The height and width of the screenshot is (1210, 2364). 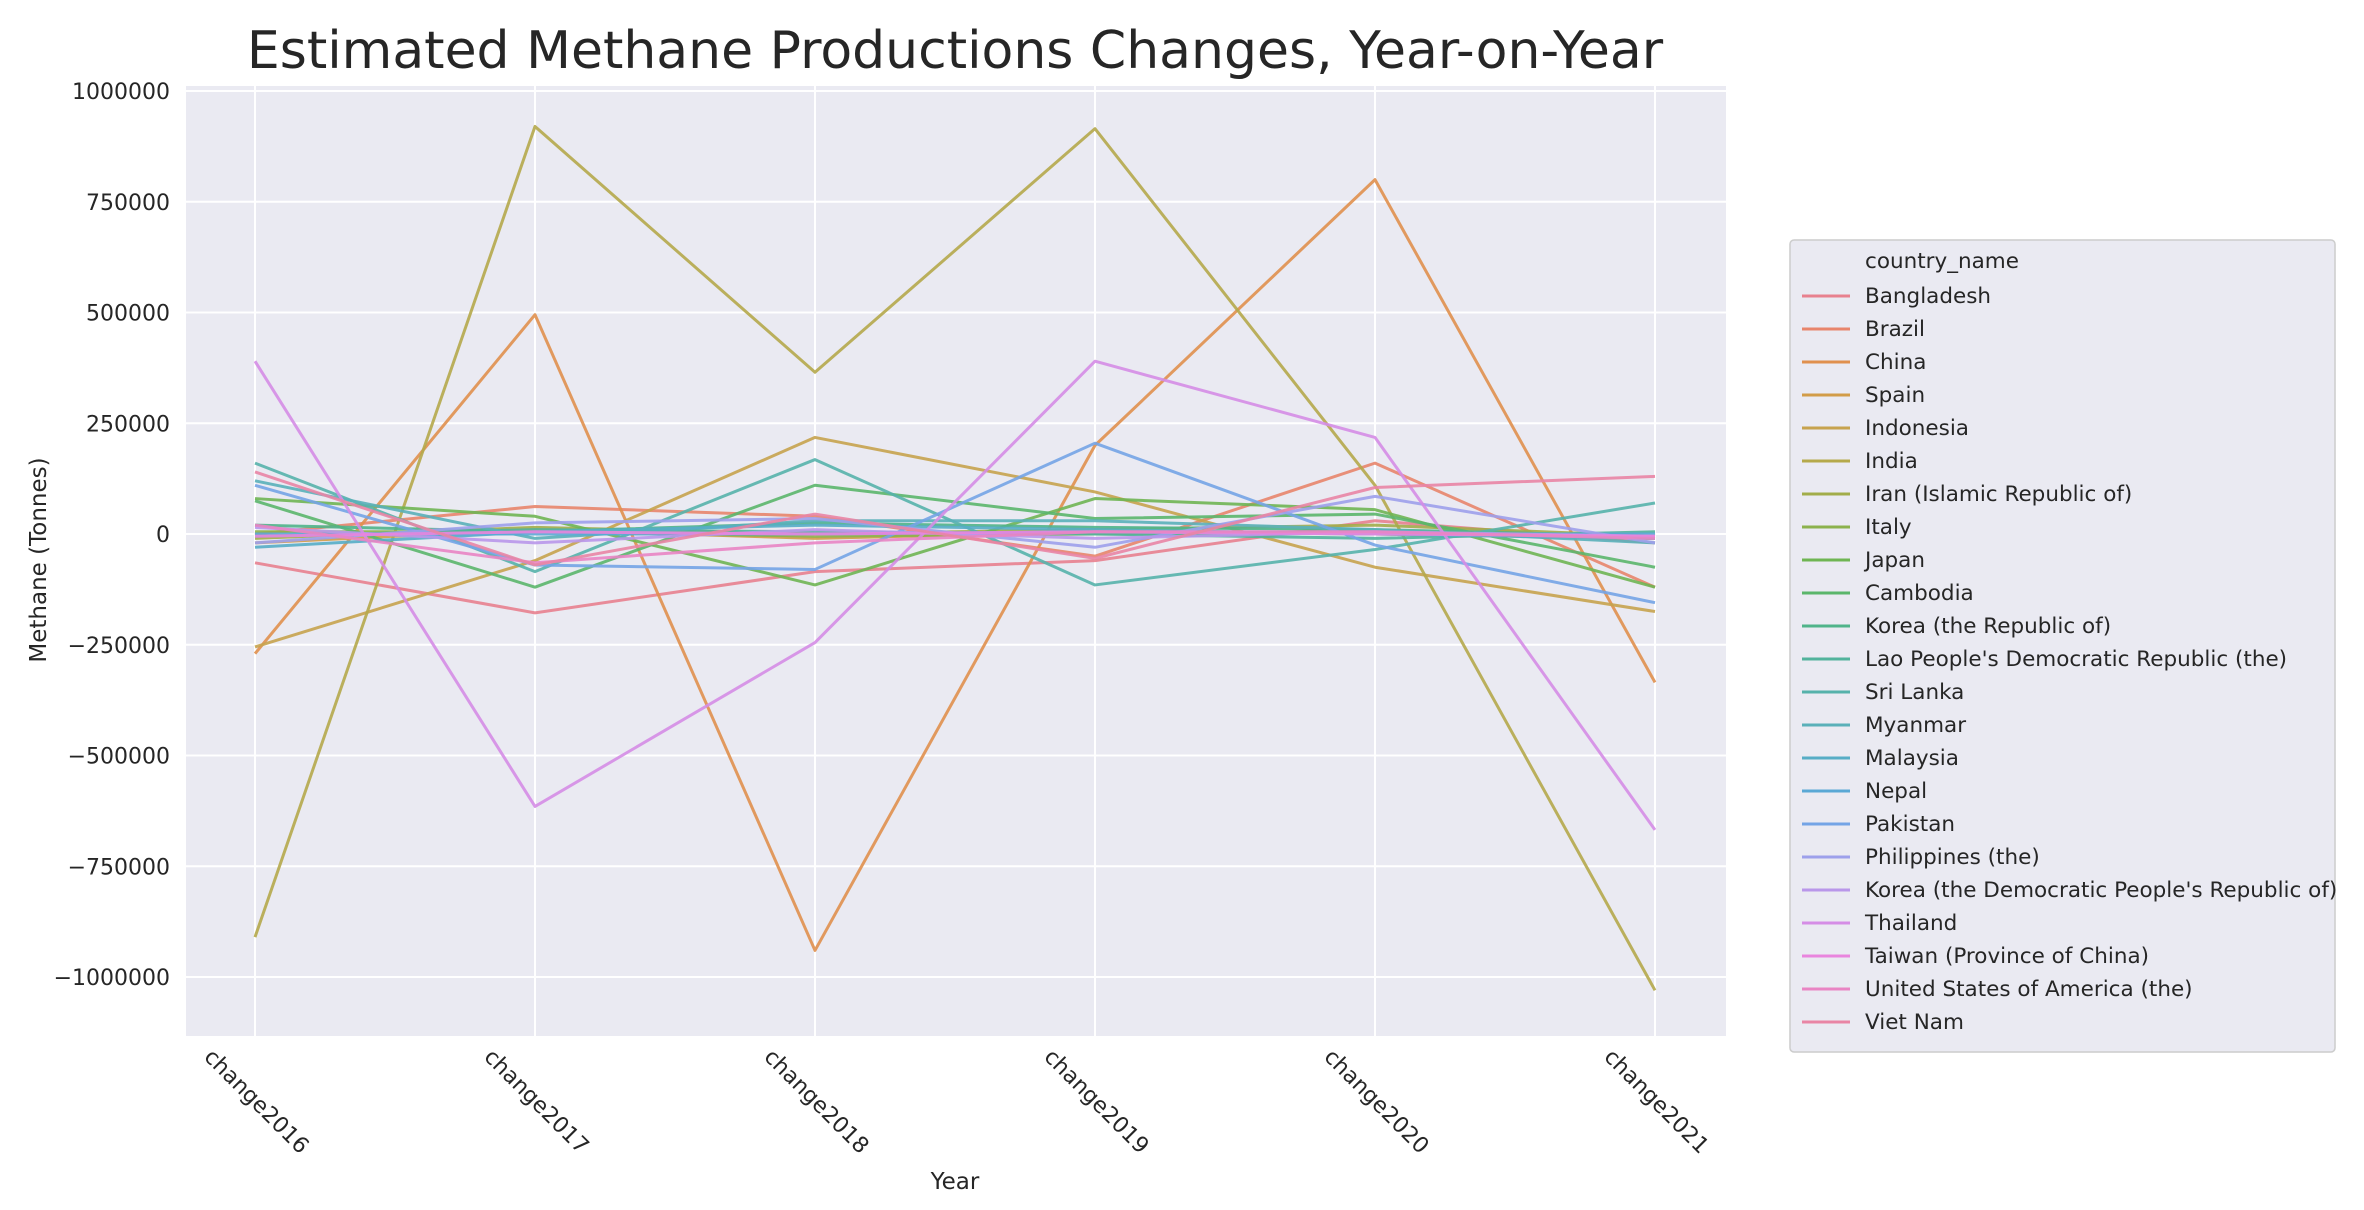 I want to click on x-tick-label: change2020, so click(x=1376, y=1102).